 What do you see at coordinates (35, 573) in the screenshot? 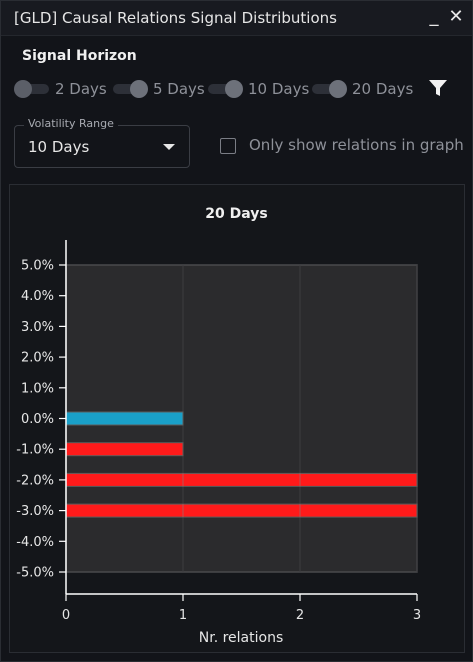
I see `y-tick-label: -5.0%` at bounding box center [35, 573].